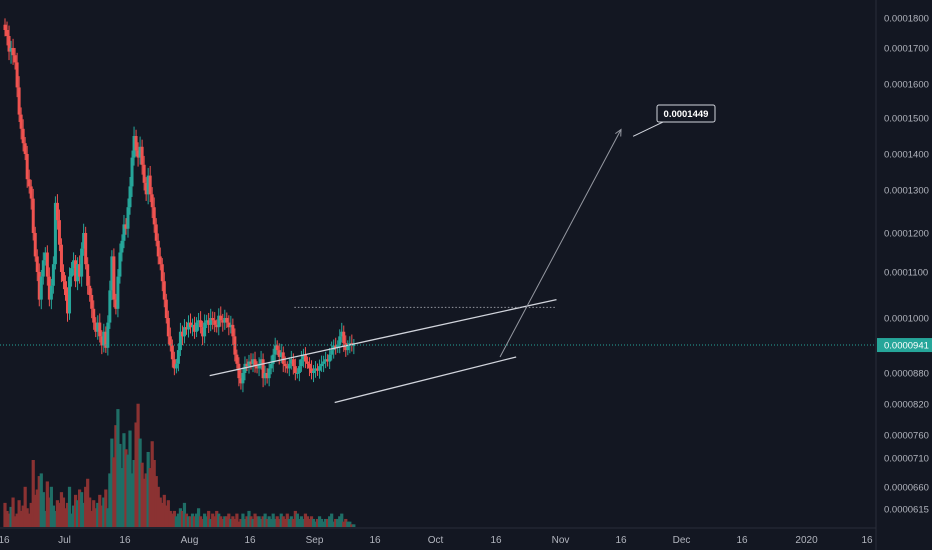 The image size is (932, 550). What do you see at coordinates (906, 405) in the screenshot?
I see `price-tick-label: 0.0000820` at bounding box center [906, 405].